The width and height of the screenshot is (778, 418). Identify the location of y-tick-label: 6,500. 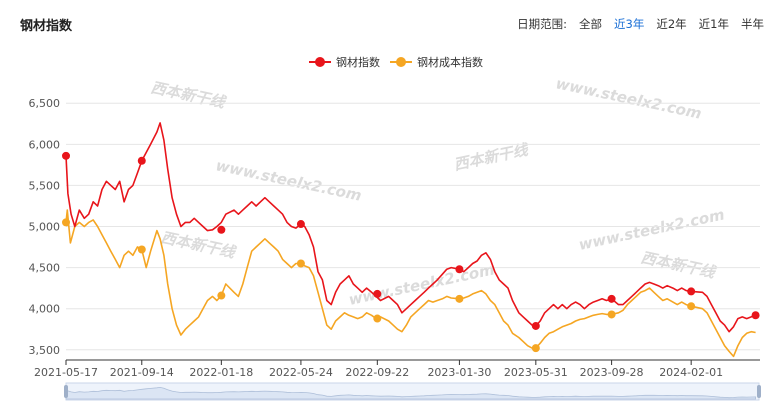
(45, 103).